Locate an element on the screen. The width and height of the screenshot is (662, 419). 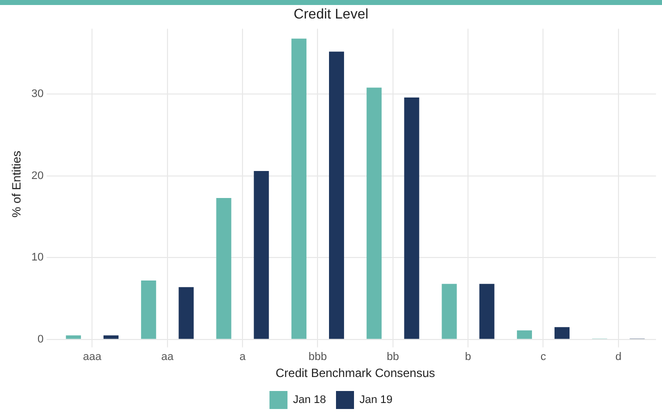
x-axis-title: Credit Benchmark Consensus is located at coordinates (356, 373).